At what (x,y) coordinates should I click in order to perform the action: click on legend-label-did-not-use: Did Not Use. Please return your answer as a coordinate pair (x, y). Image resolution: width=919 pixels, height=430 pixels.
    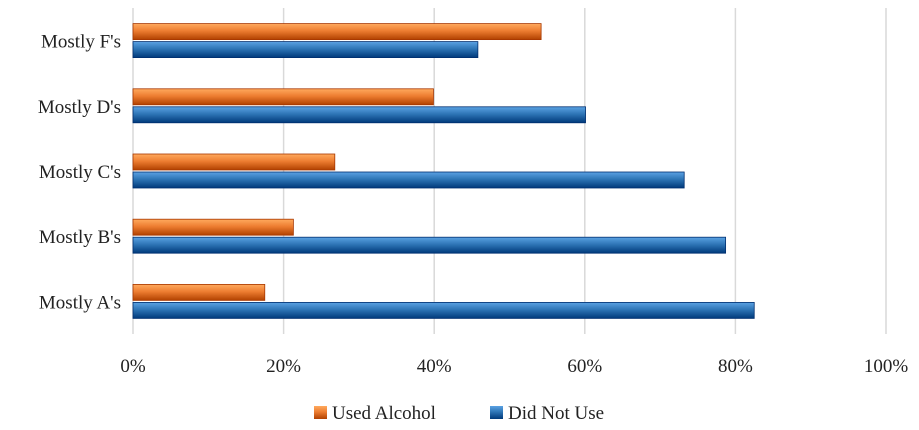
    Looking at the image, I should click on (556, 413).